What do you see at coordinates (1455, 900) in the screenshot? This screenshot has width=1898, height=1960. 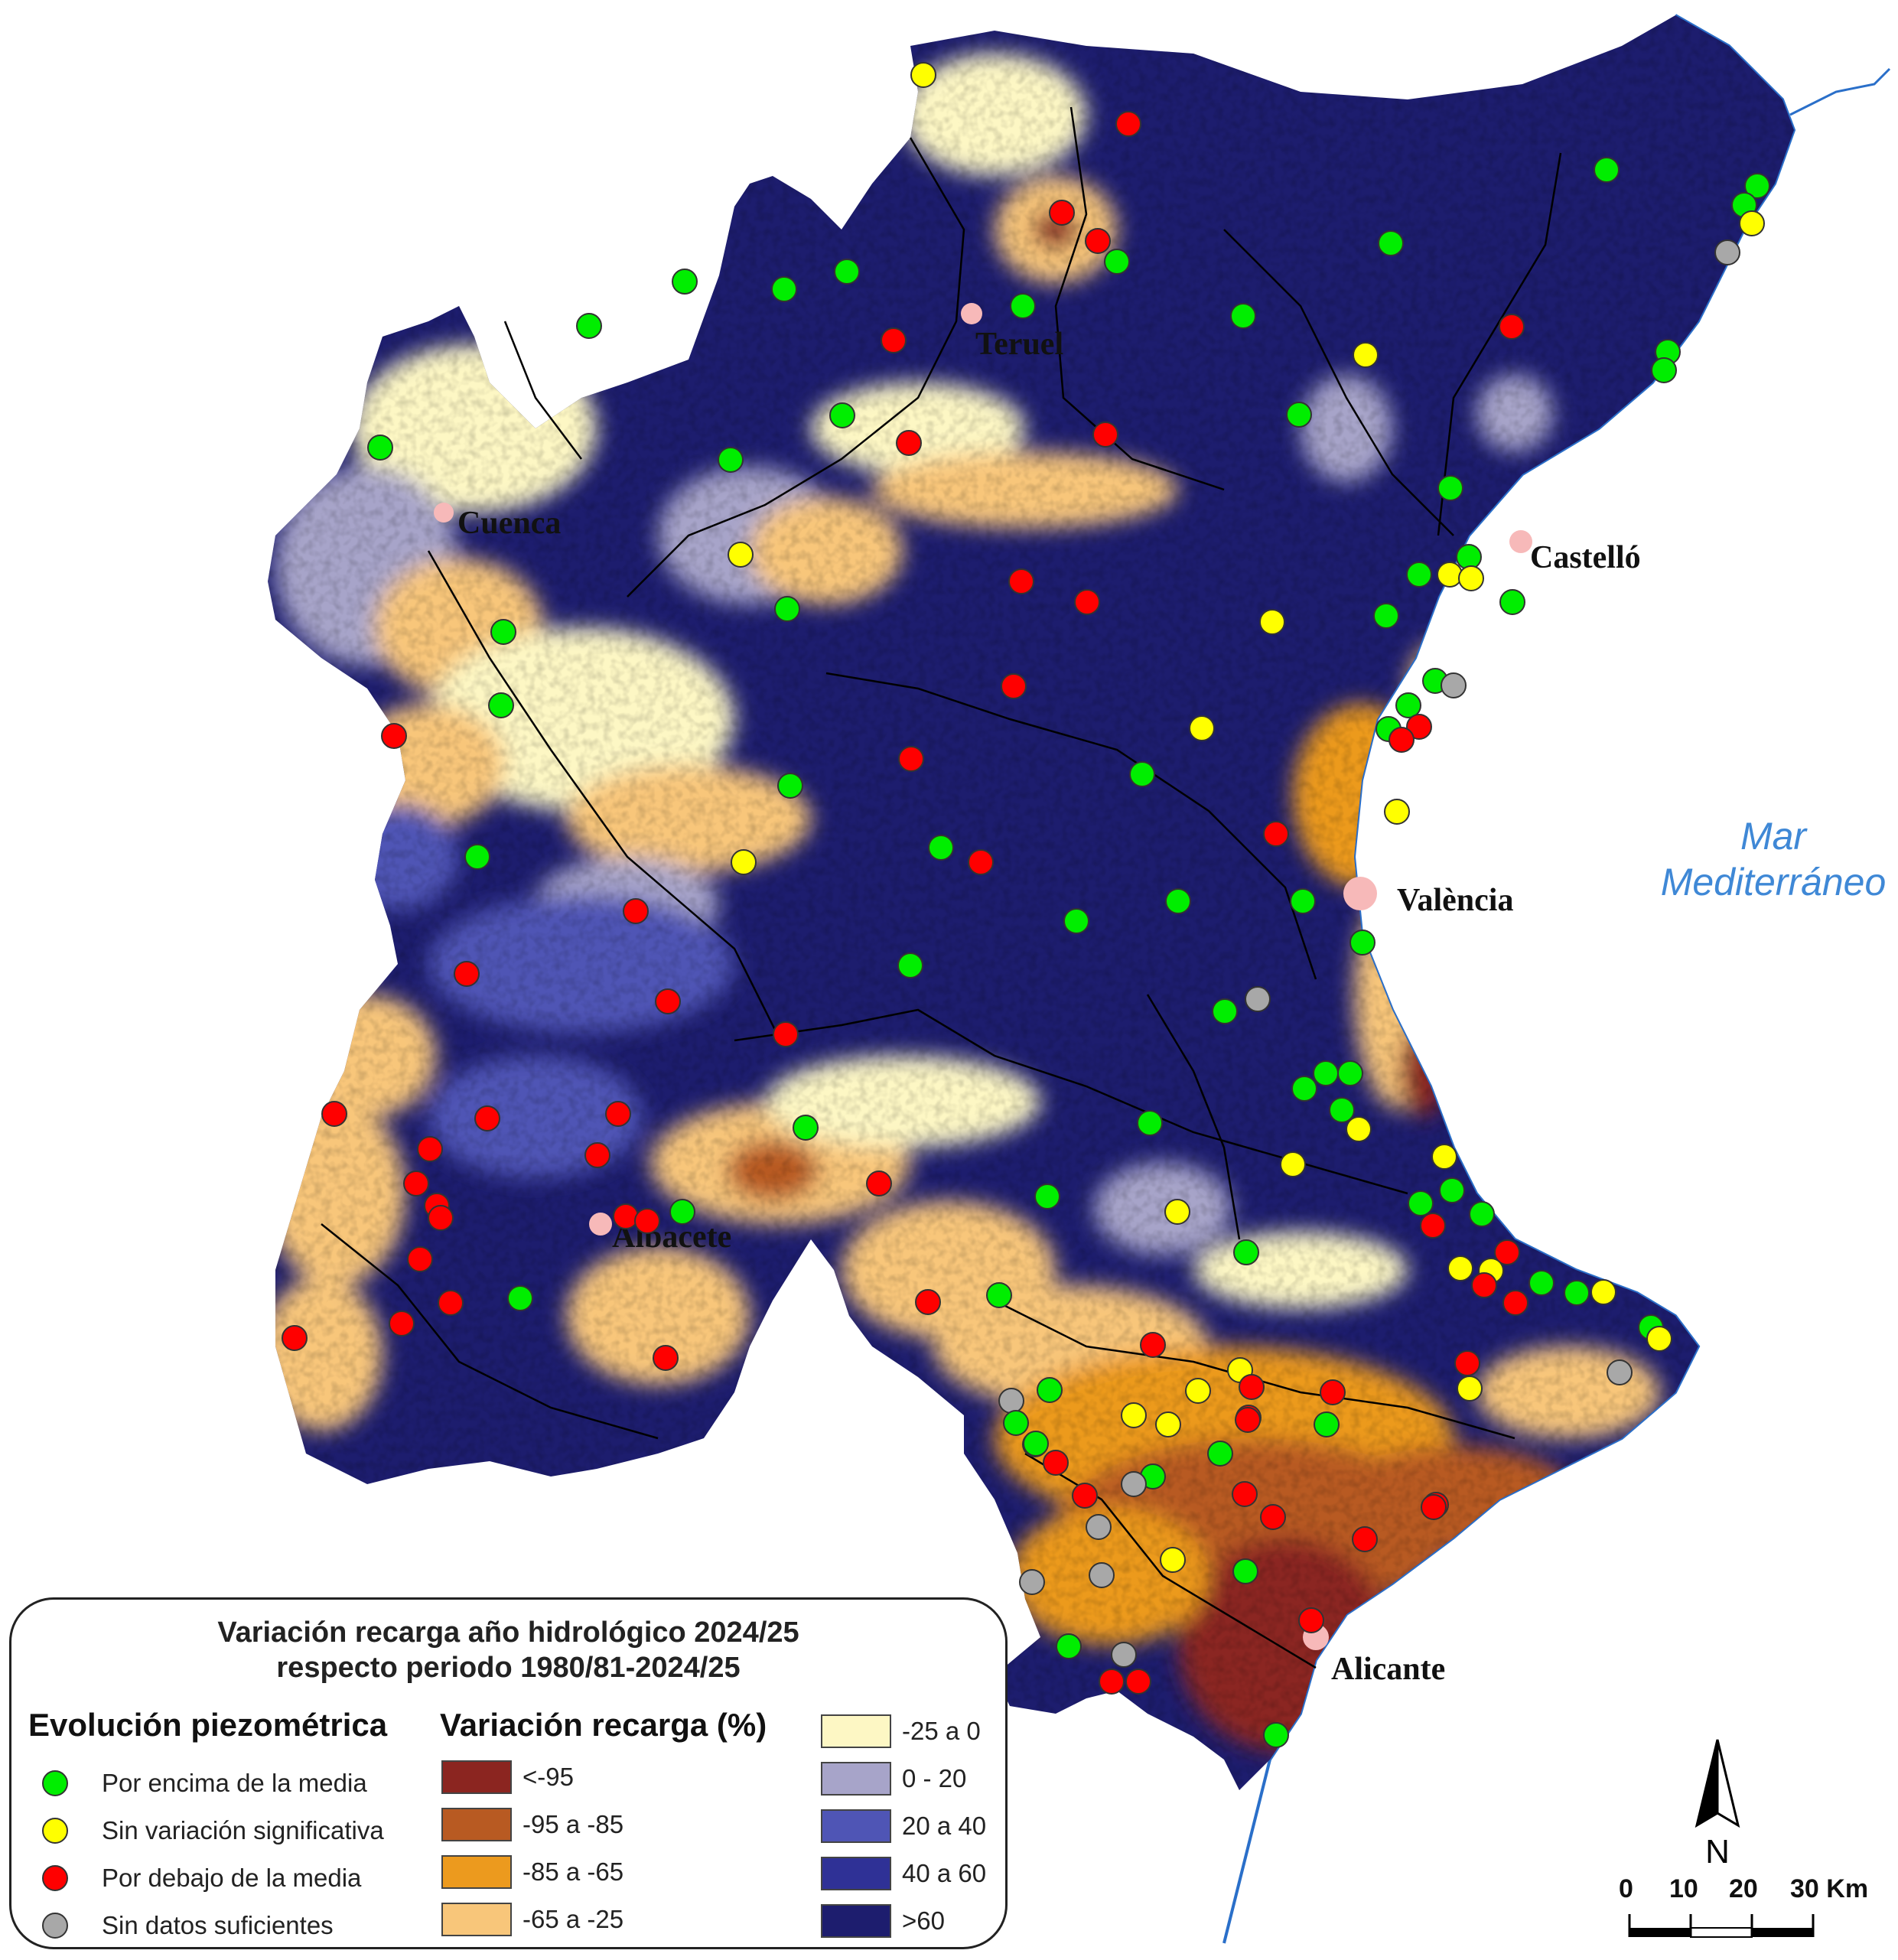 I see `city-label-valencia: València` at bounding box center [1455, 900].